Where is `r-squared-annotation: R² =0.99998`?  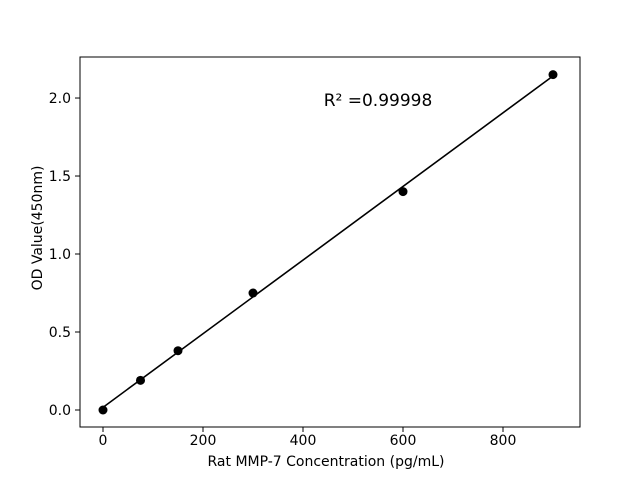
r-squared-annotation: R² =0.99998 is located at coordinates (378, 101).